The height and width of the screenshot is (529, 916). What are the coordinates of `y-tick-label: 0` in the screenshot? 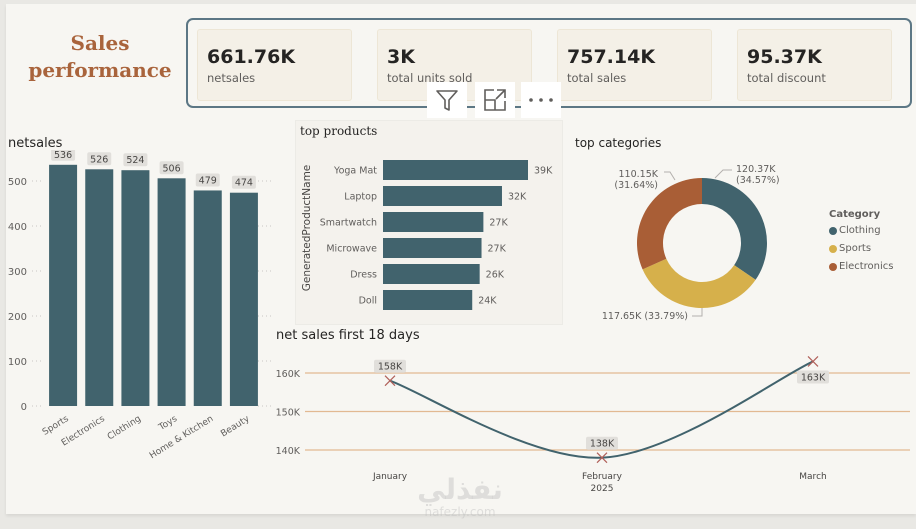 It's located at (24, 407).